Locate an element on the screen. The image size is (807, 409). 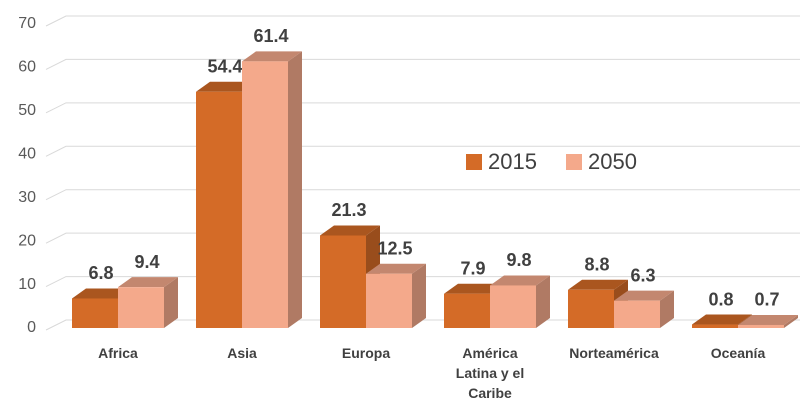
value-label: 54.4 is located at coordinates (224, 66).